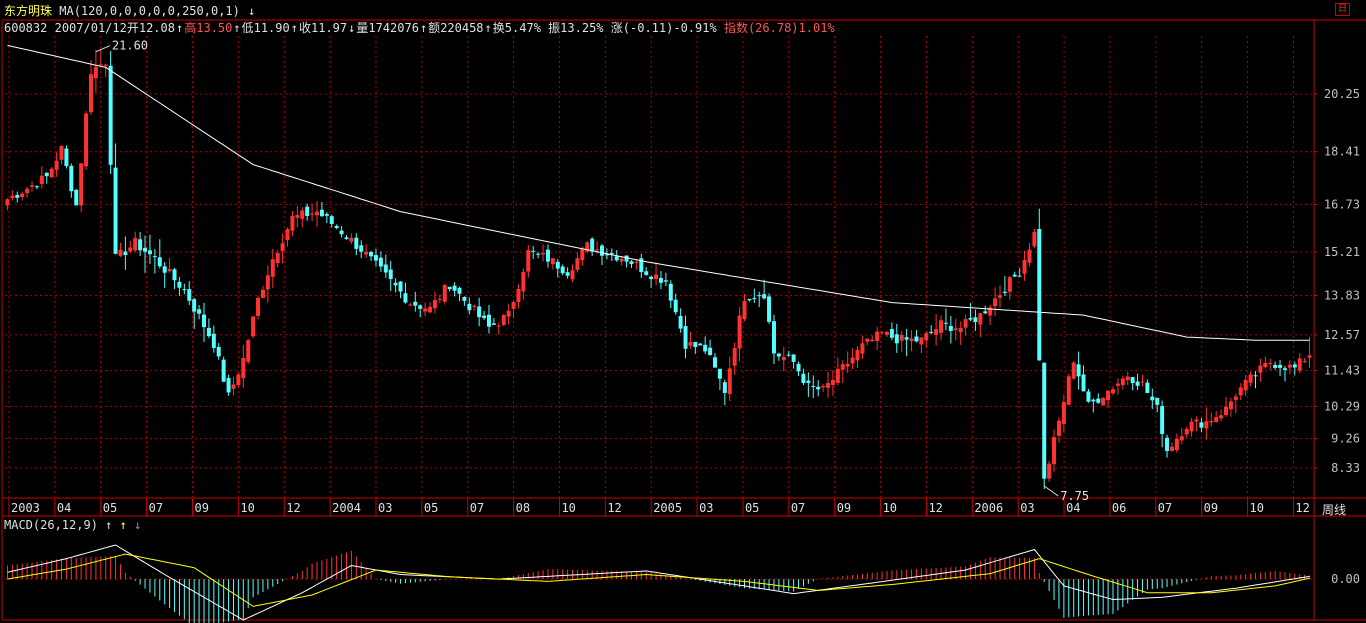  What do you see at coordinates (1345, 468) in the screenshot?
I see `price-tick-label: 8.33` at bounding box center [1345, 468].